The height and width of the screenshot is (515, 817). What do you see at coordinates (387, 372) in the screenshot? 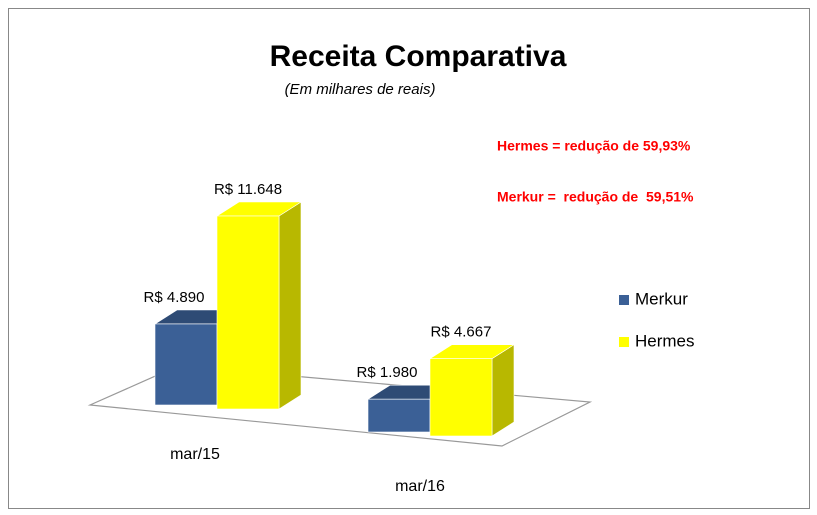
I see `value-label: R$ 1.980` at bounding box center [387, 372].